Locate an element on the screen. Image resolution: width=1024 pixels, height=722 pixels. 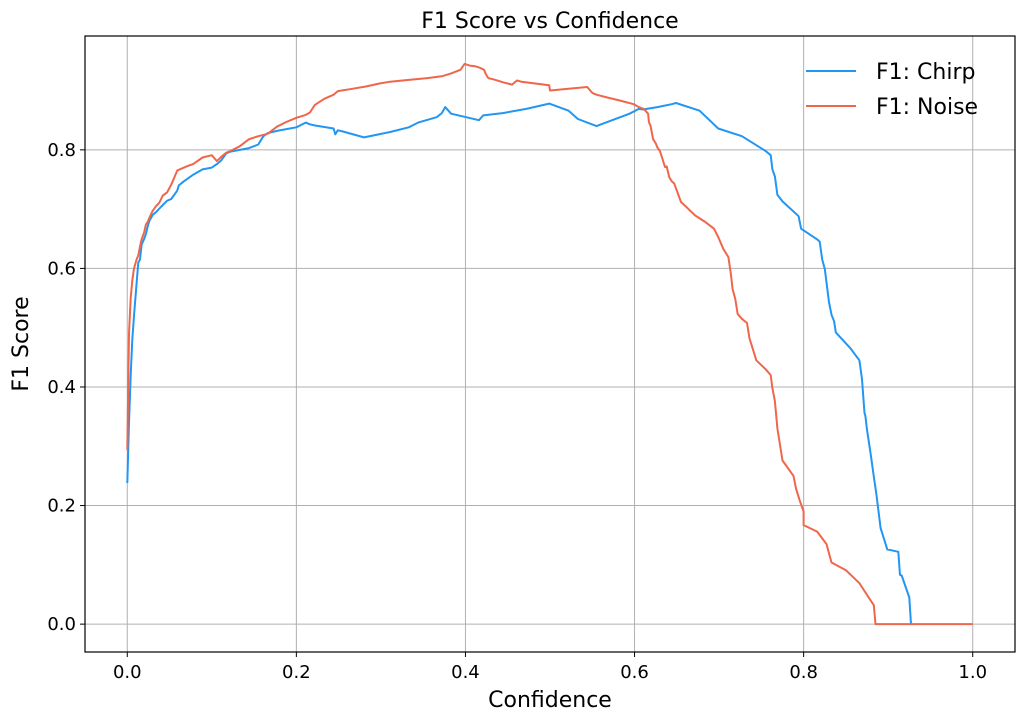
y-tick-label: 0.6 is located at coordinates (61, 268).